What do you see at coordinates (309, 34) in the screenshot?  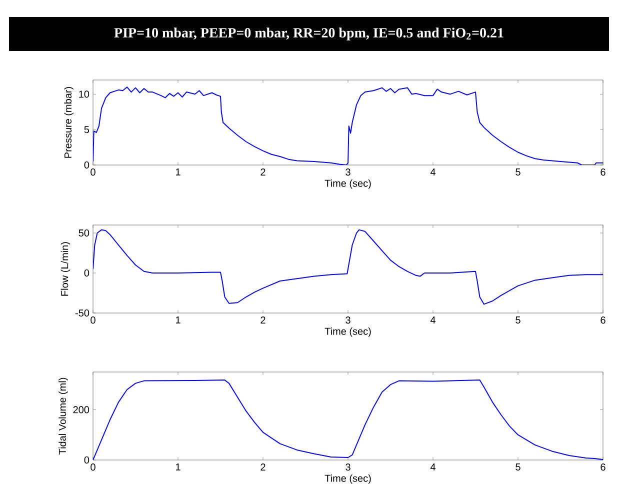 I see `chart-title: PIP=10 mbar, PEEP=0 mbar, RR=20 bpm, IE=0.5 and FiO$_{2}$=0.21` at bounding box center [309, 34].